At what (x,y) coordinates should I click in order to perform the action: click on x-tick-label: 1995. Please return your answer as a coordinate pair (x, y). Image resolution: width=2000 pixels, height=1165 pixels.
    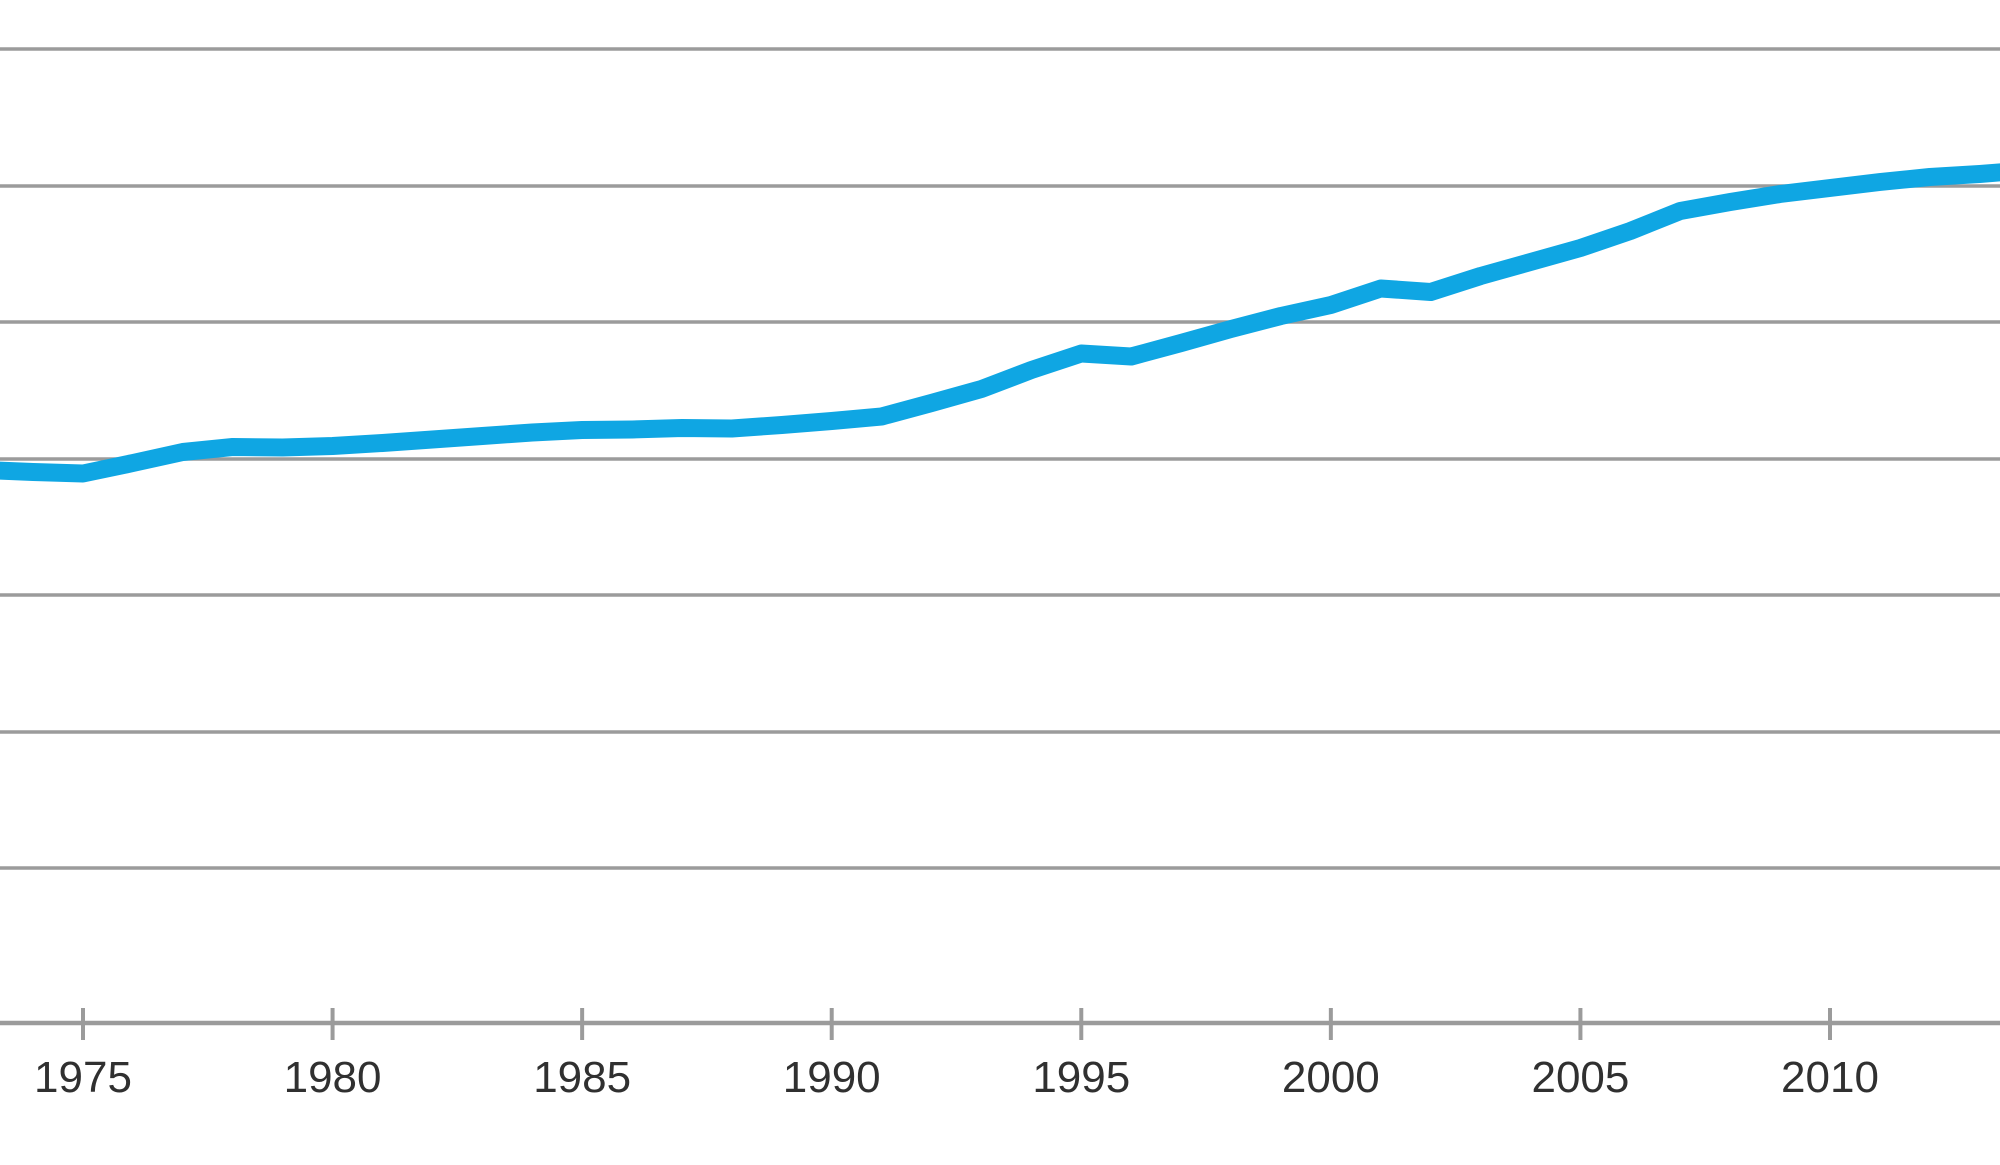
    Looking at the image, I should click on (1081, 1077).